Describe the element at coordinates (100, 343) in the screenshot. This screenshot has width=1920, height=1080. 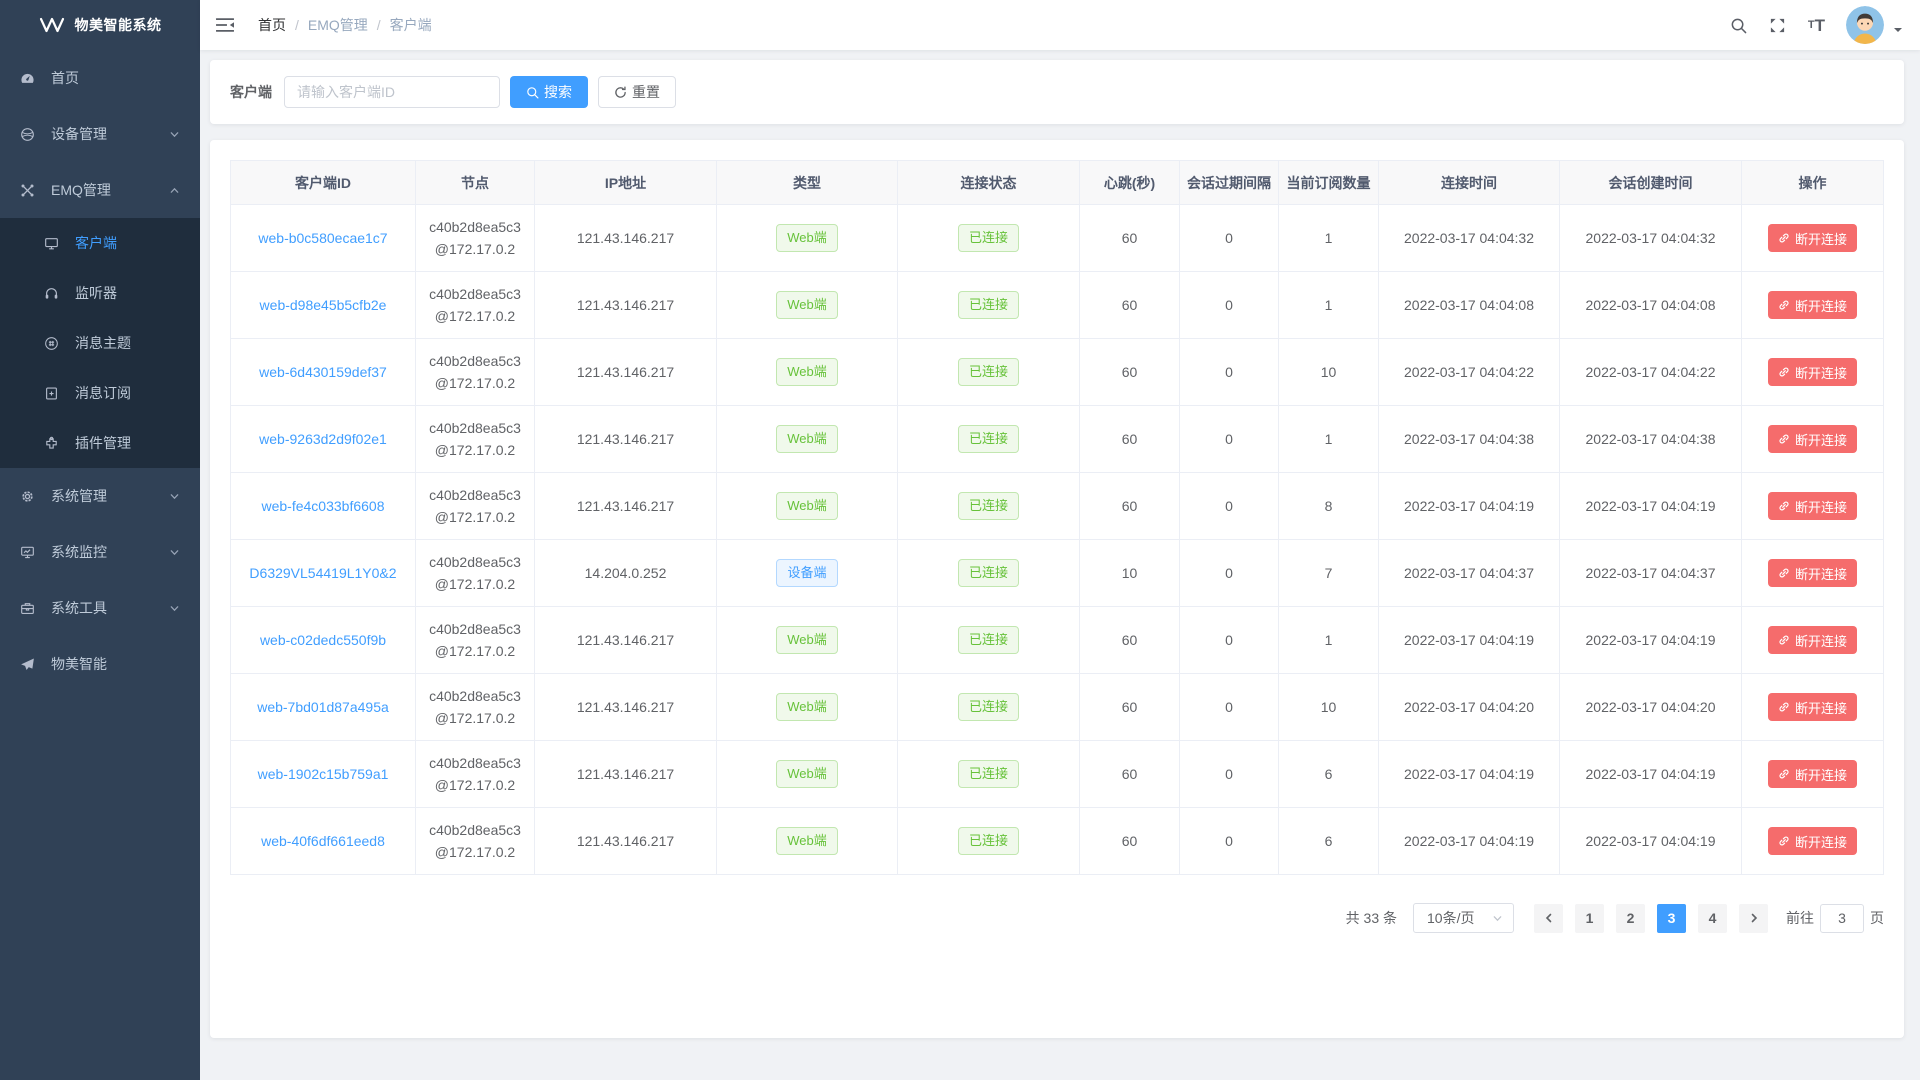
I see `sidebar-item: 消息主题` at that location.